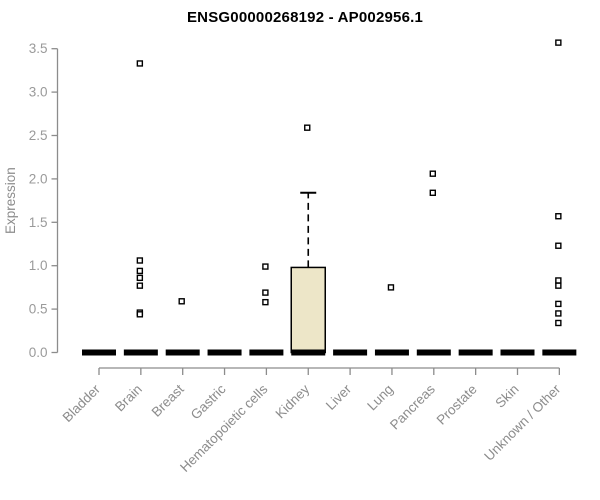 This screenshot has height=500, width=600. Describe the element at coordinates (307, 127) in the screenshot. I see `outlier-point-kidney` at that location.